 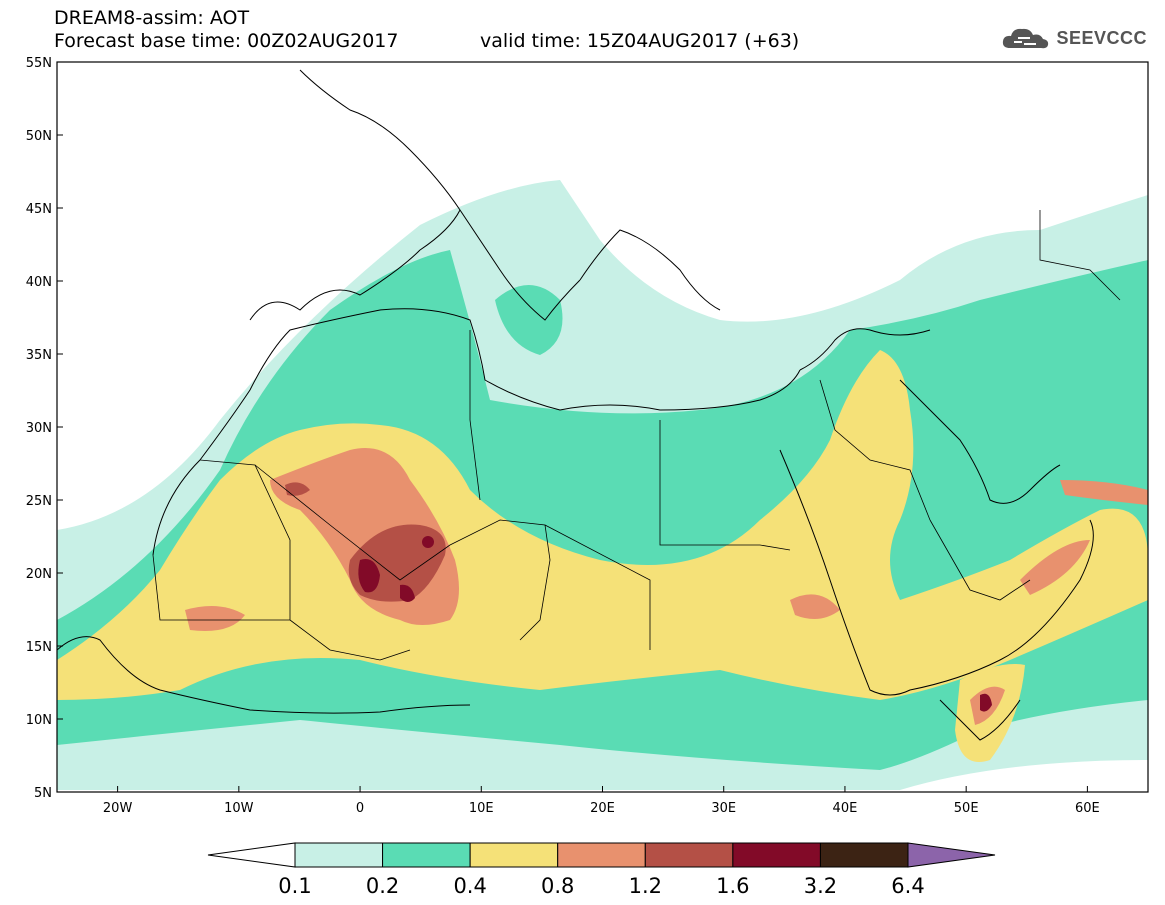 I want to click on longitude-axis: 20W 10W 0 10E 20E 30E 40E 50E 60E, so click(x=601, y=801).